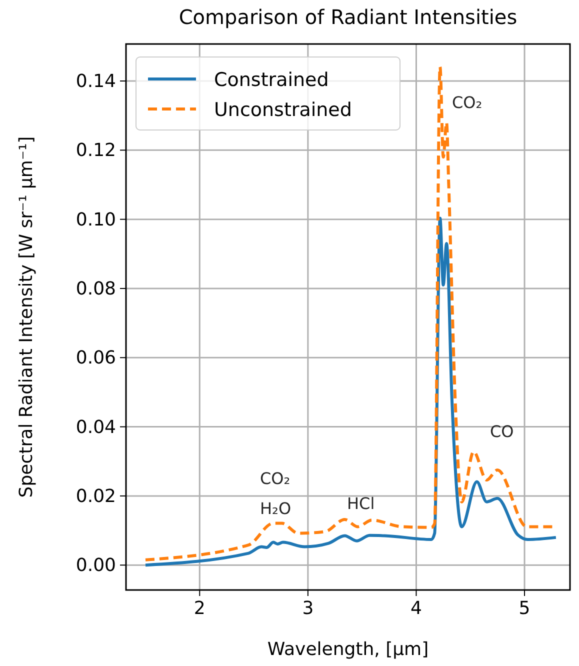 This screenshot has width=579, height=666. I want to click on x-tick-label: 5, so click(524, 608).